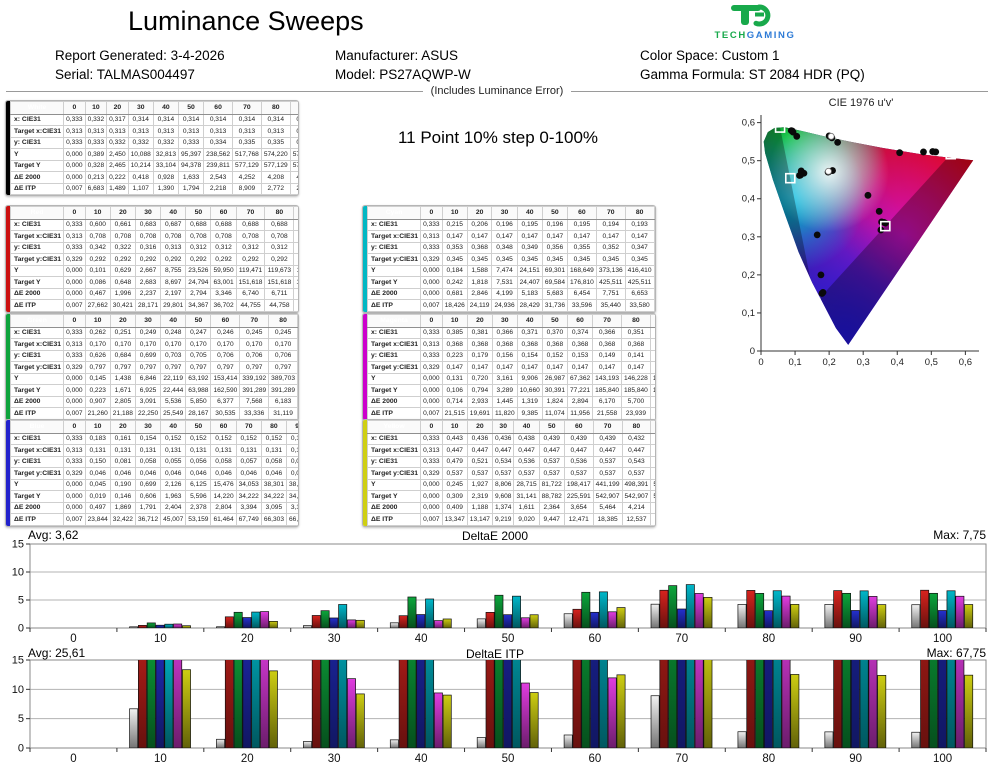  What do you see at coordinates (293, 131) in the screenshot?
I see `table-cell: 0,313` at bounding box center [293, 131].